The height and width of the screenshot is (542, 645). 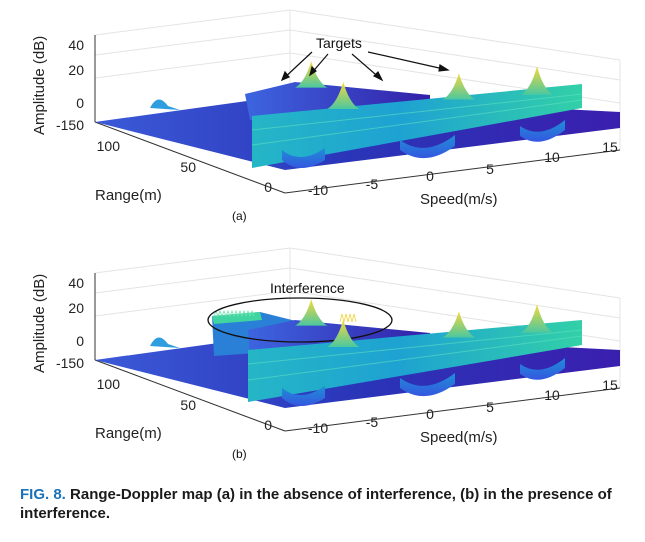 What do you see at coordinates (459, 437) in the screenshot?
I see `panel-b-speed-label: Speed(m/s)` at bounding box center [459, 437].